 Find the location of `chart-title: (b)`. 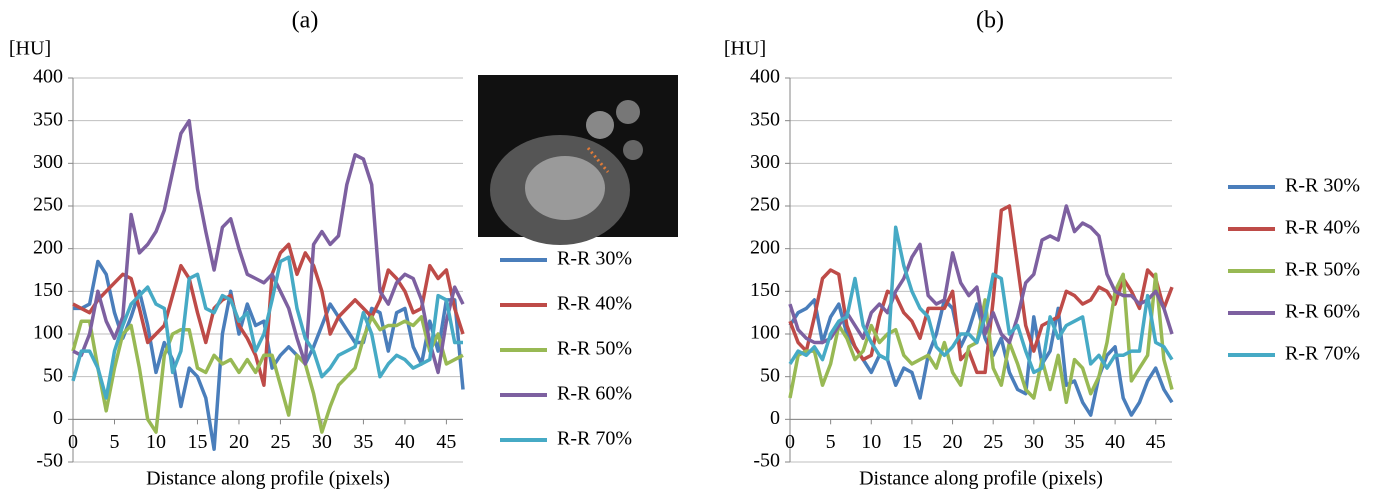

chart-title: (b) is located at coordinates (990, 21).